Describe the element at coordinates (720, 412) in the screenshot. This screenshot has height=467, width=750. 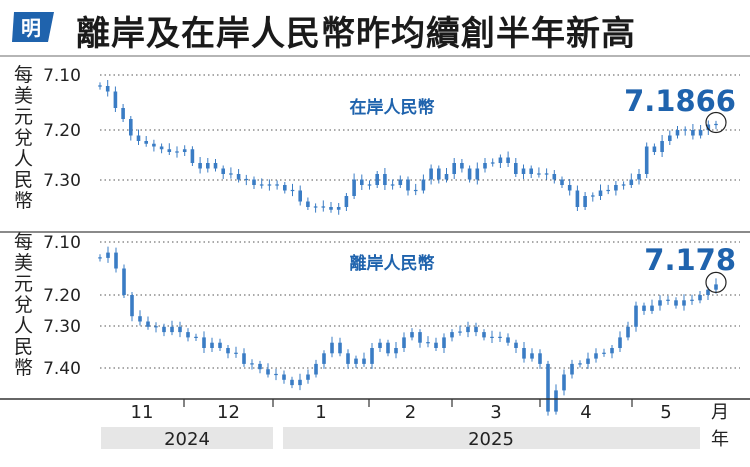
I see `month-unit-label: 月` at that location.